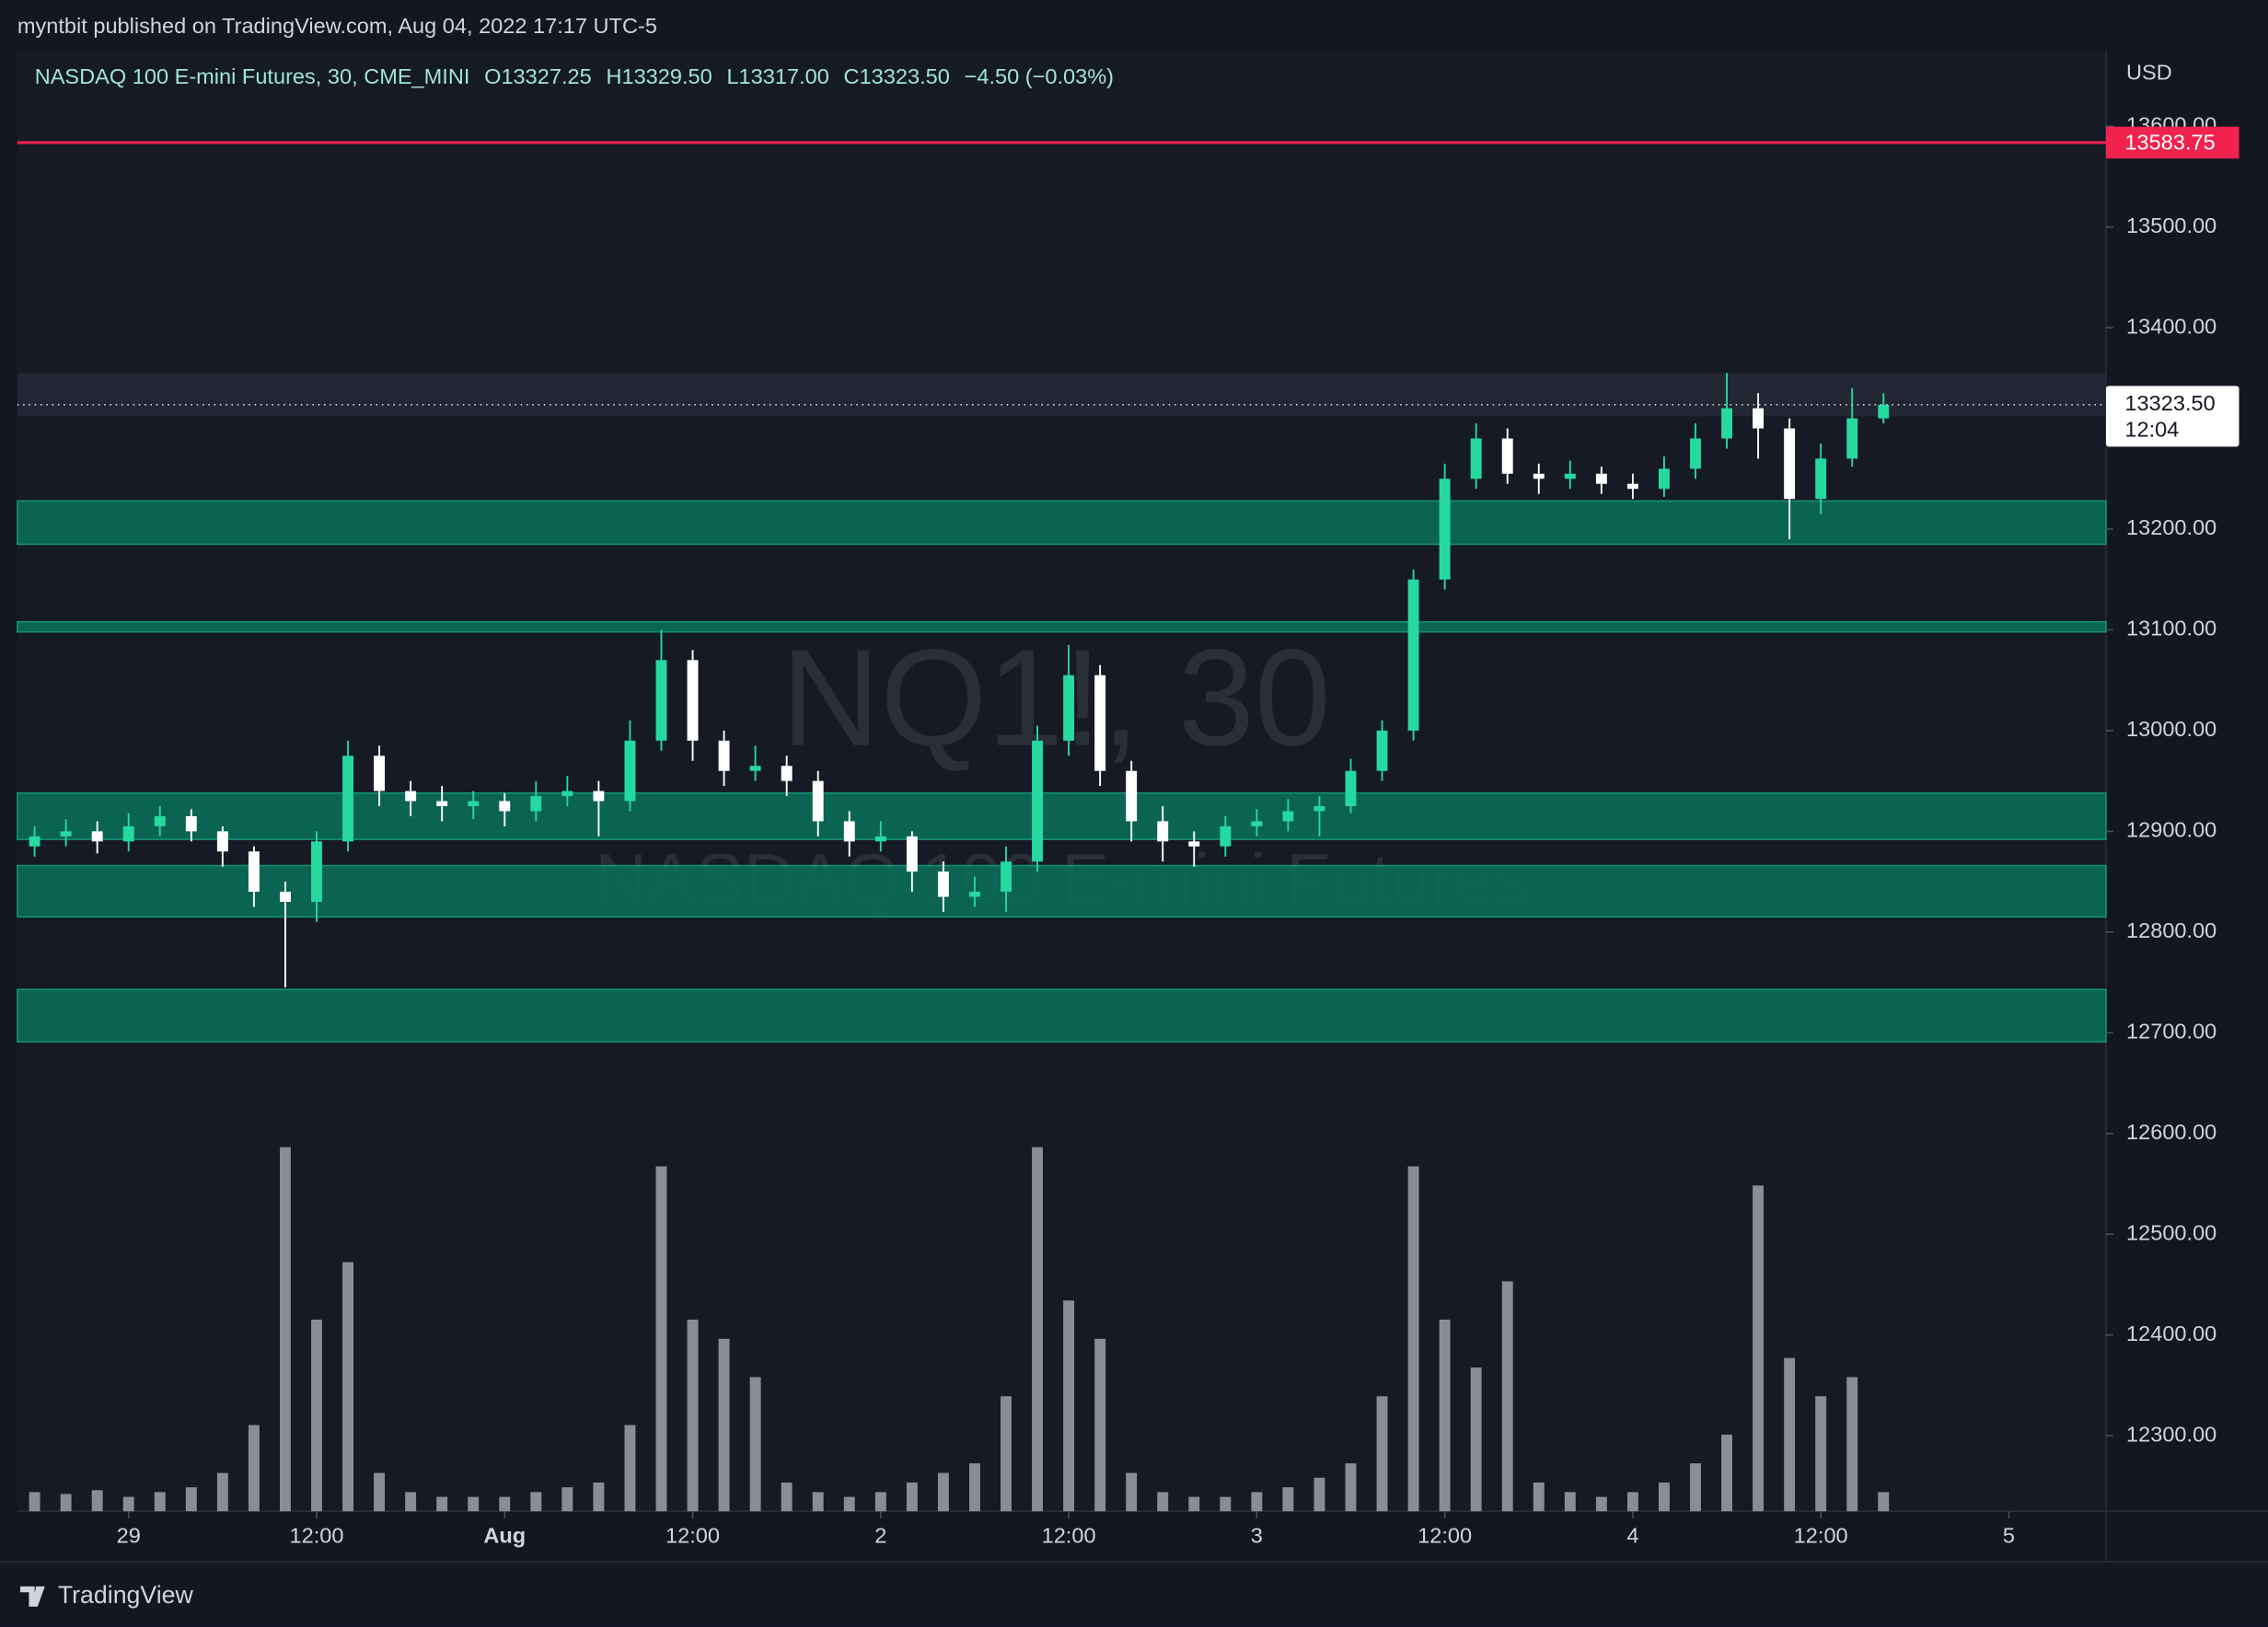  What do you see at coordinates (2171, 628) in the screenshot?
I see `y-tick-label: 13100.00` at bounding box center [2171, 628].